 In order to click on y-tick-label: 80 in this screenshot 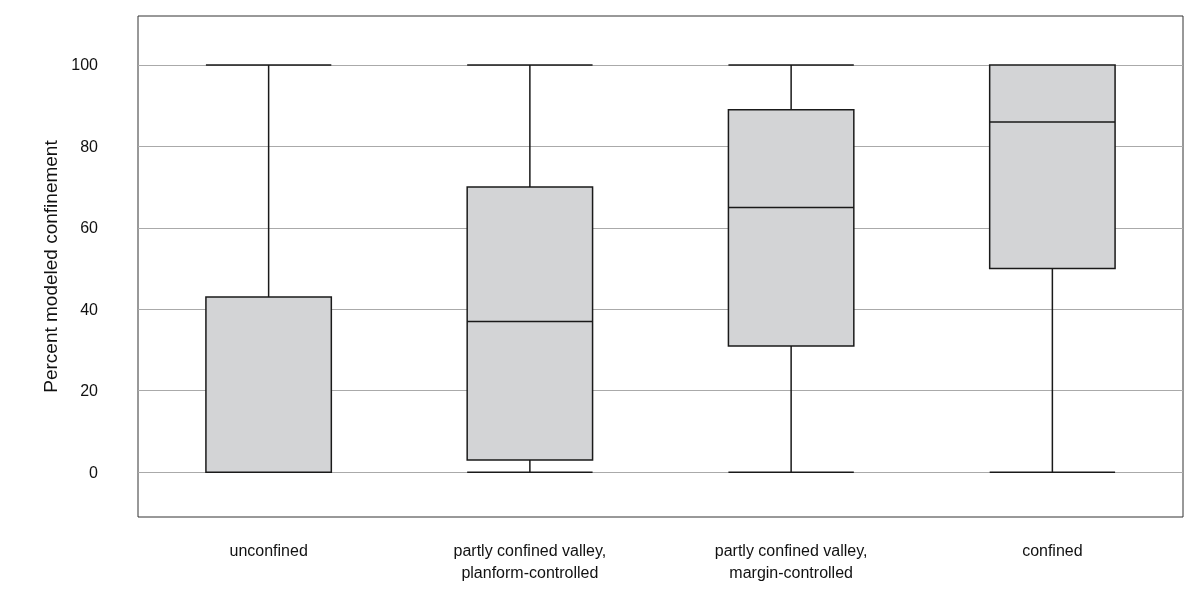, I will do `click(89, 146)`.